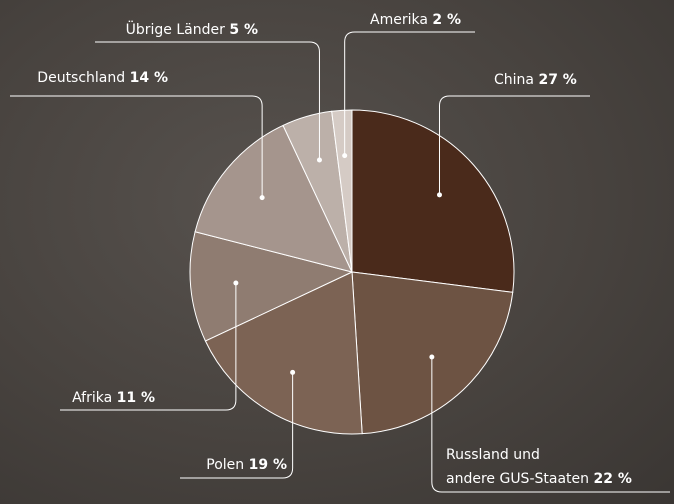 The width and height of the screenshot is (674, 504). I want to click on value-label: 22 %, so click(612, 479).